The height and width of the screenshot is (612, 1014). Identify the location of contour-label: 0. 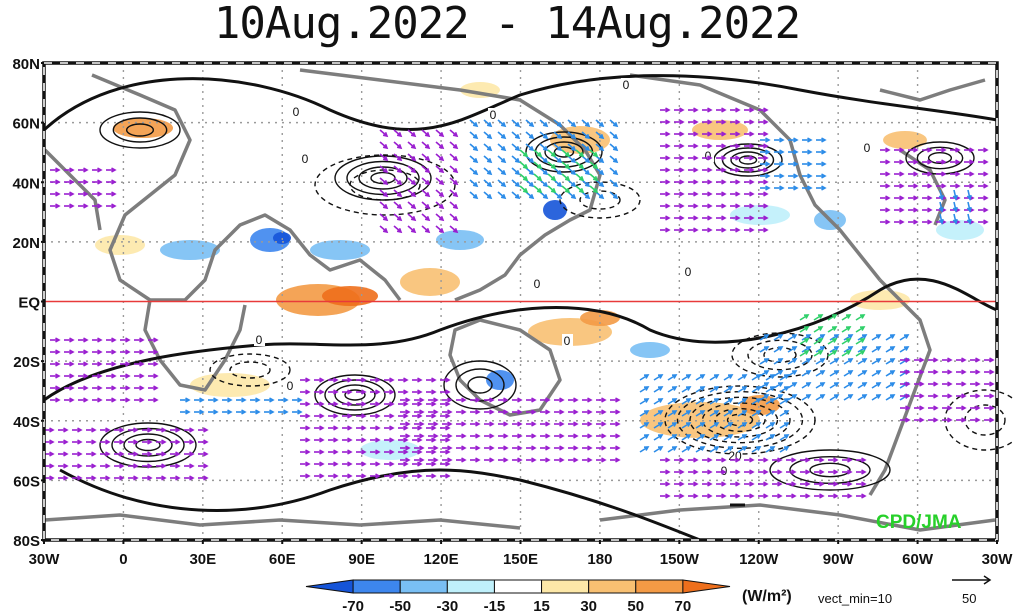
(567, 341).